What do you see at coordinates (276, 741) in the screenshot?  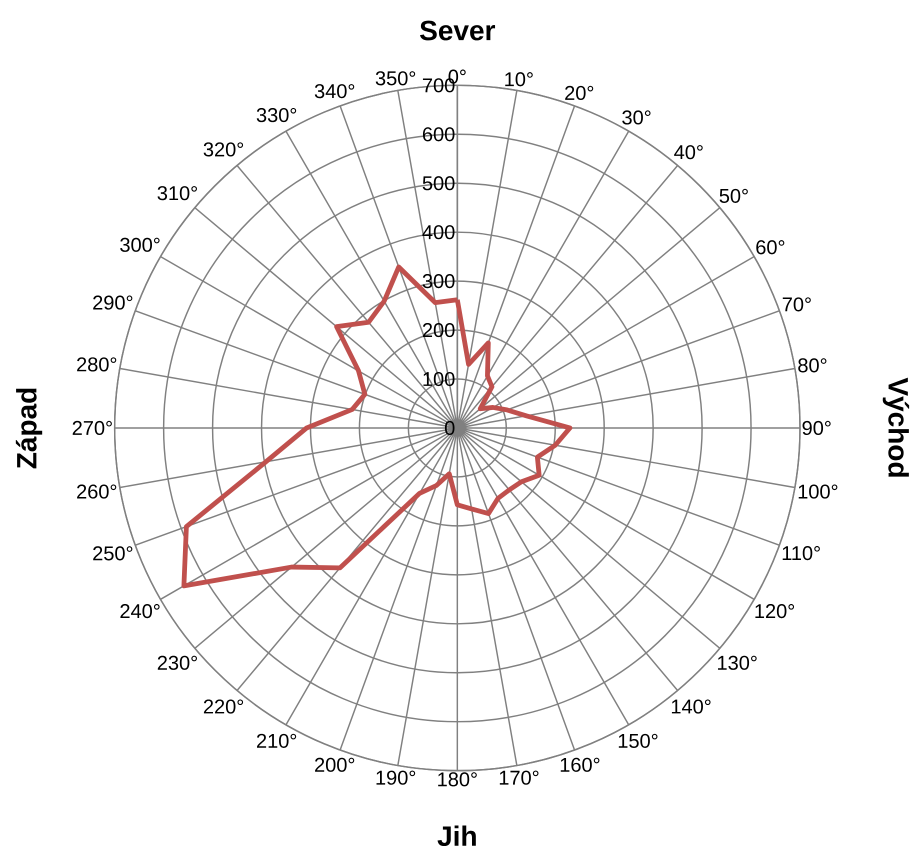 I see `spoke-label: 210°` at bounding box center [276, 741].